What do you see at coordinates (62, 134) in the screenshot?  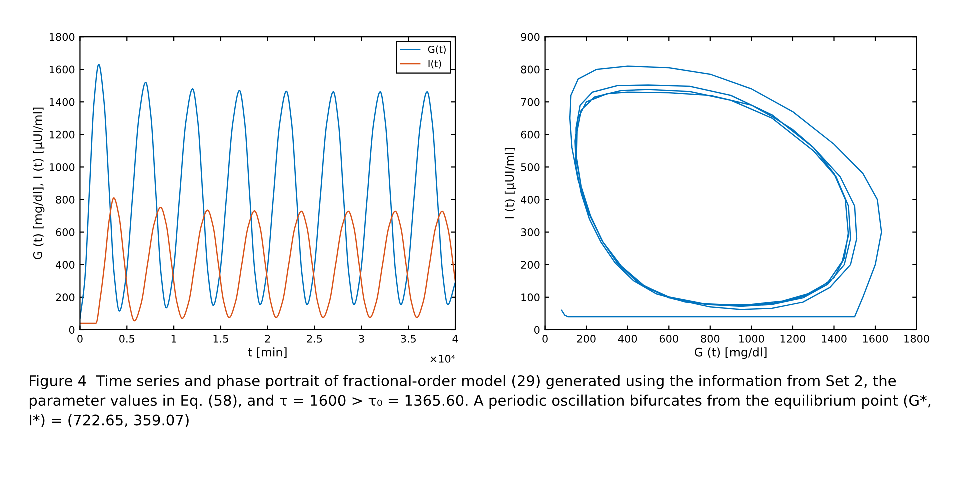 I see `y-tick-label: 1200` at bounding box center [62, 134].